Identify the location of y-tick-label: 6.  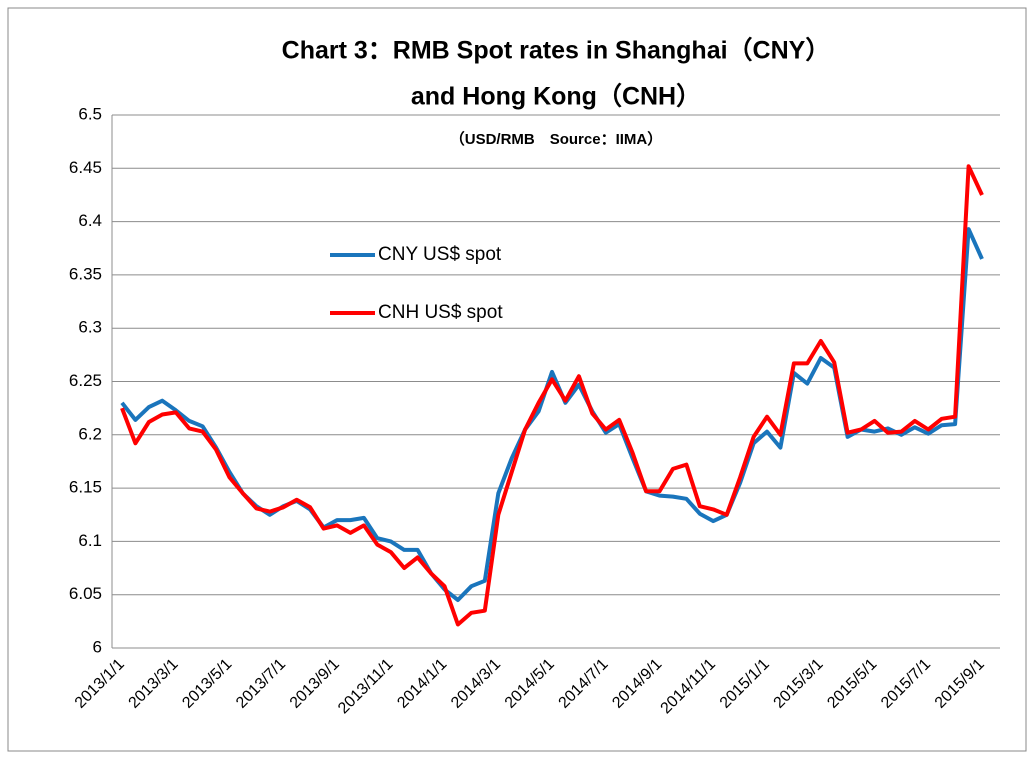
(97, 646).